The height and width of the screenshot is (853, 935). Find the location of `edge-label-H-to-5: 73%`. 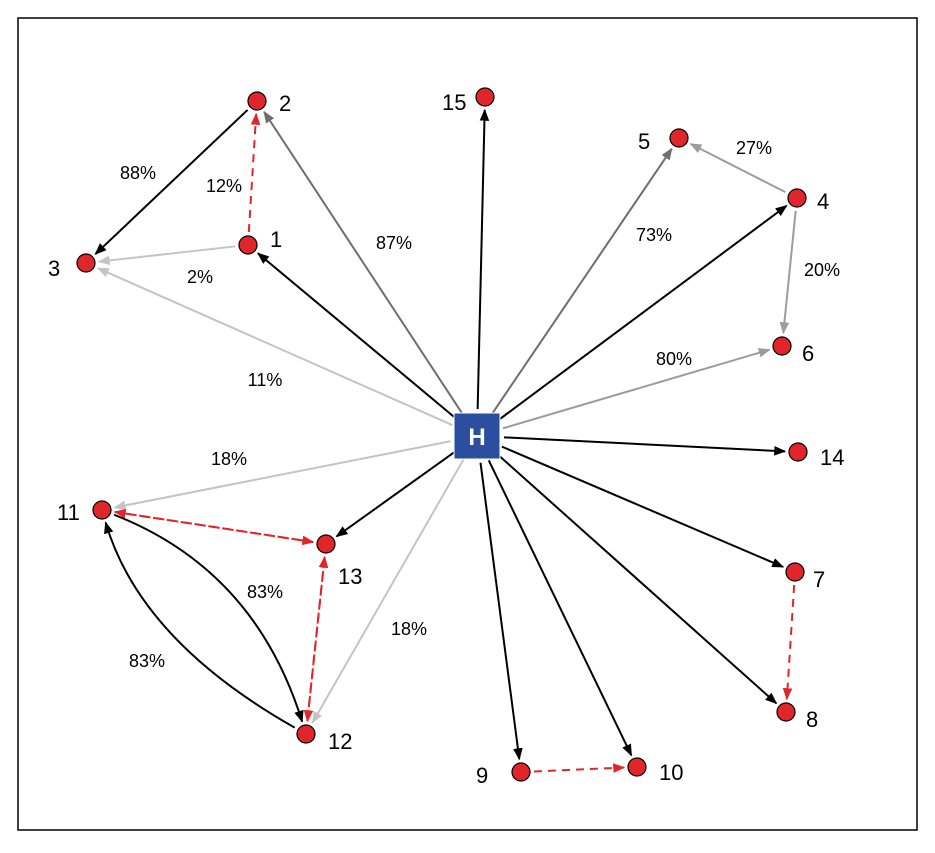

edge-label-H-to-5: 73% is located at coordinates (654, 235).